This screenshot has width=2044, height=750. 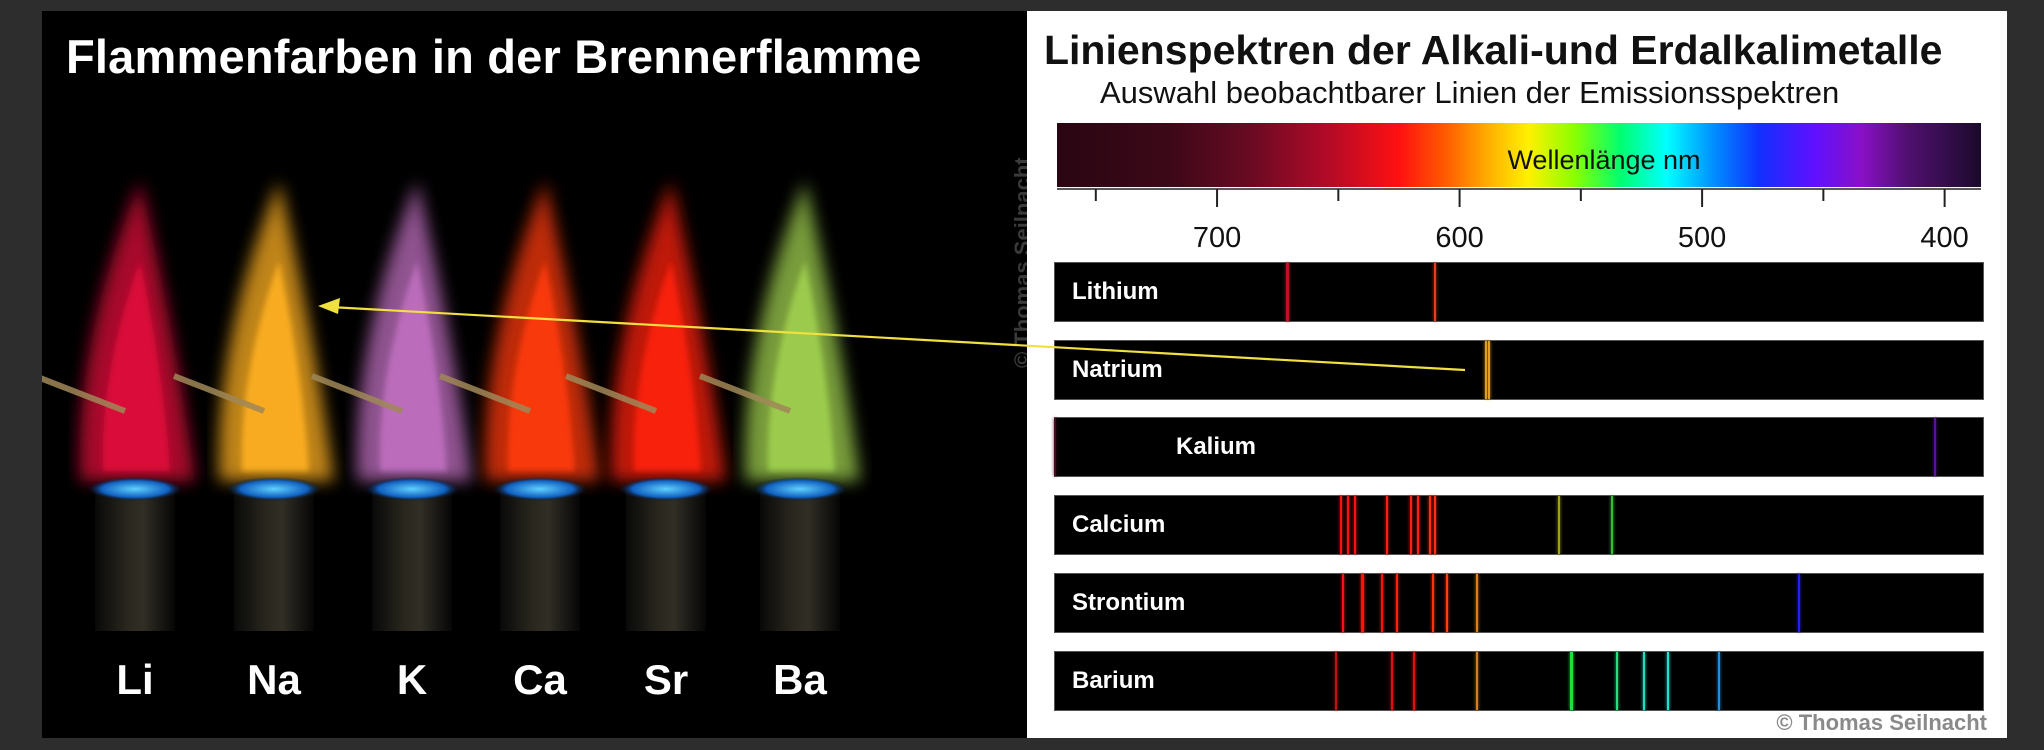 What do you see at coordinates (1115, 291) in the screenshot?
I see `spectrum-name: Lithium` at bounding box center [1115, 291].